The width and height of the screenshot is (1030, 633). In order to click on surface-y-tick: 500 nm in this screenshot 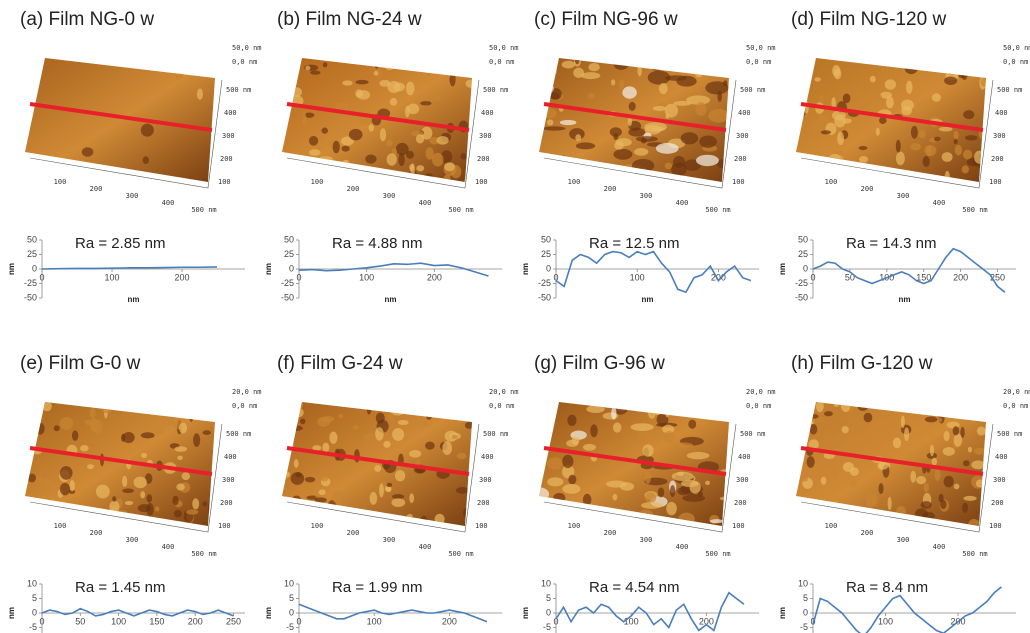, I will do `click(238, 434)`.